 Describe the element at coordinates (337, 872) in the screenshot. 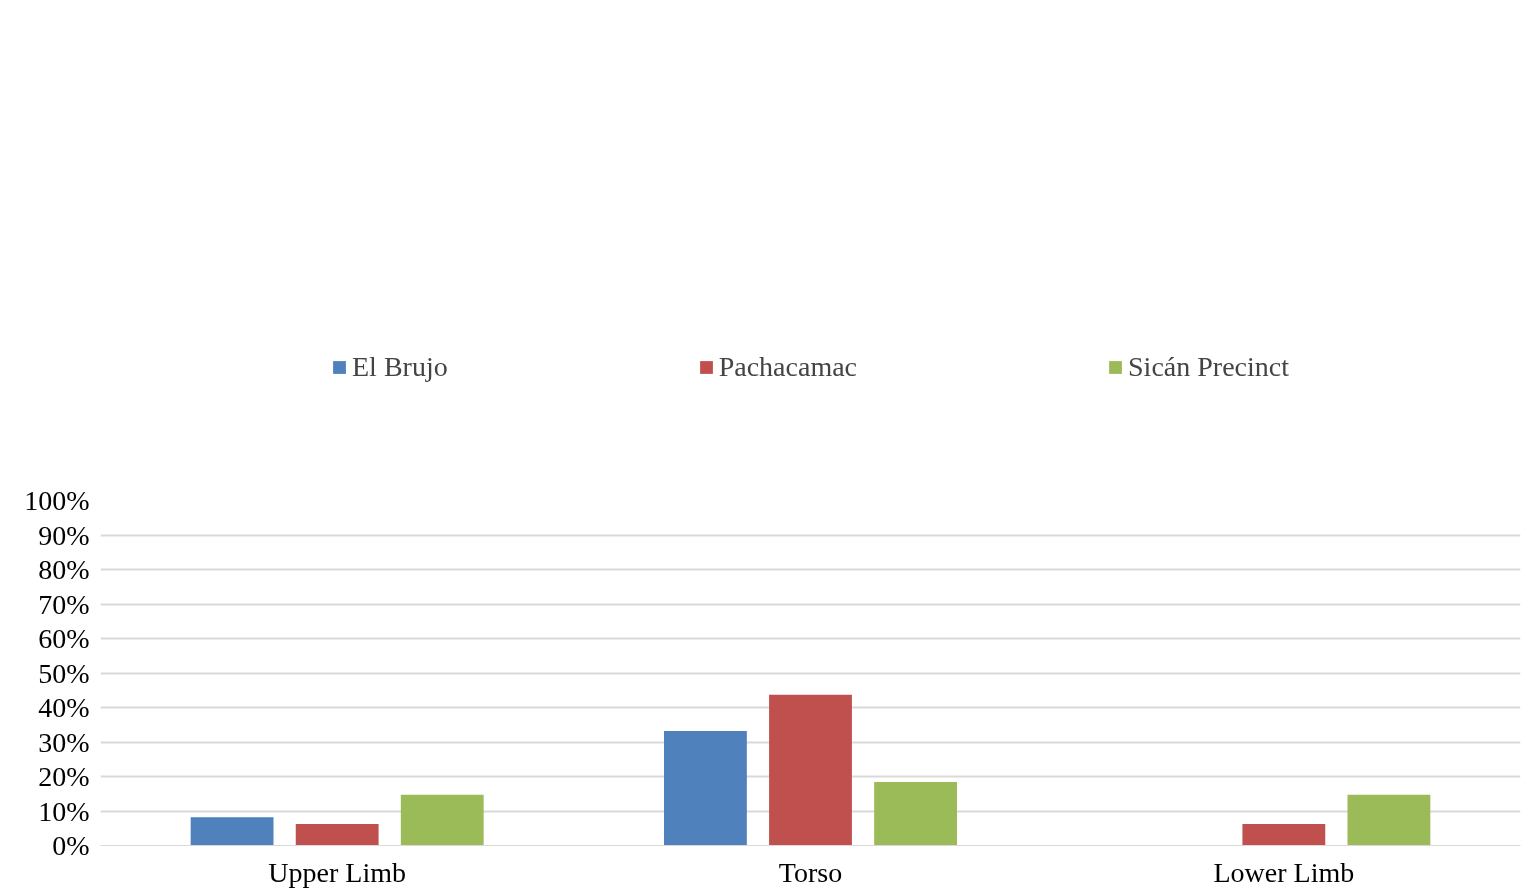

I see `x-tick-label: Upper Limb` at that location.